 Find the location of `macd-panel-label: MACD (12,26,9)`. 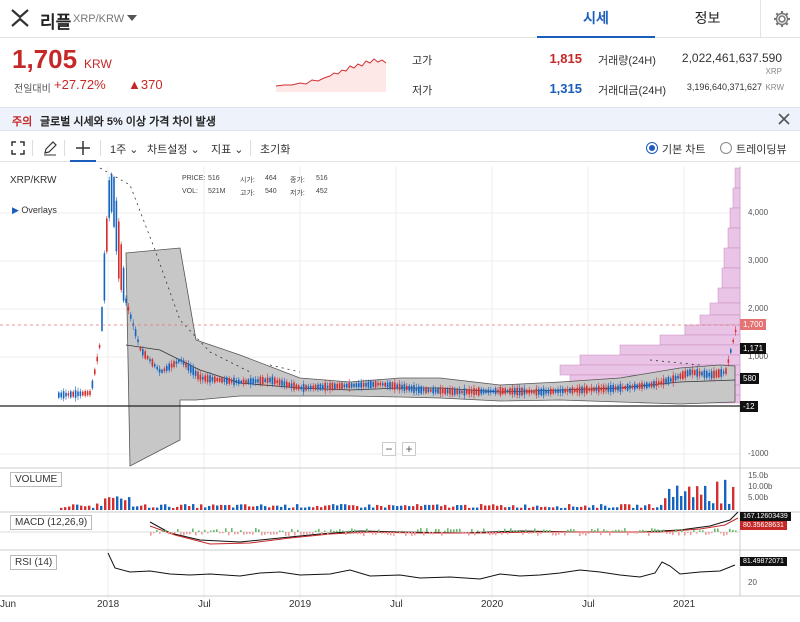

macd-panel-label: MACD (12,26,9) is located at coordinates (51, 522).